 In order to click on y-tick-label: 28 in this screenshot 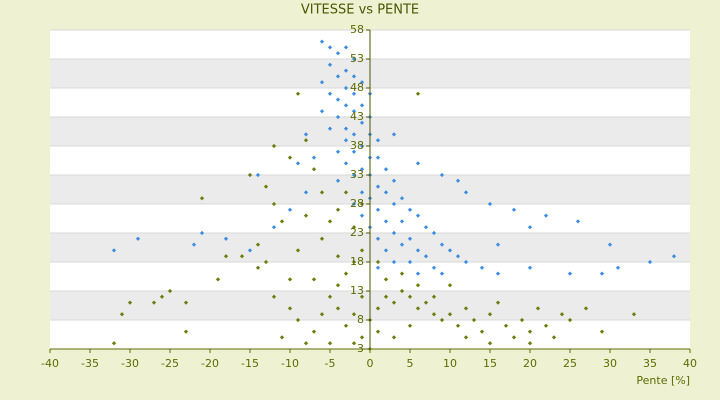, I will do `click(357, 203)`.